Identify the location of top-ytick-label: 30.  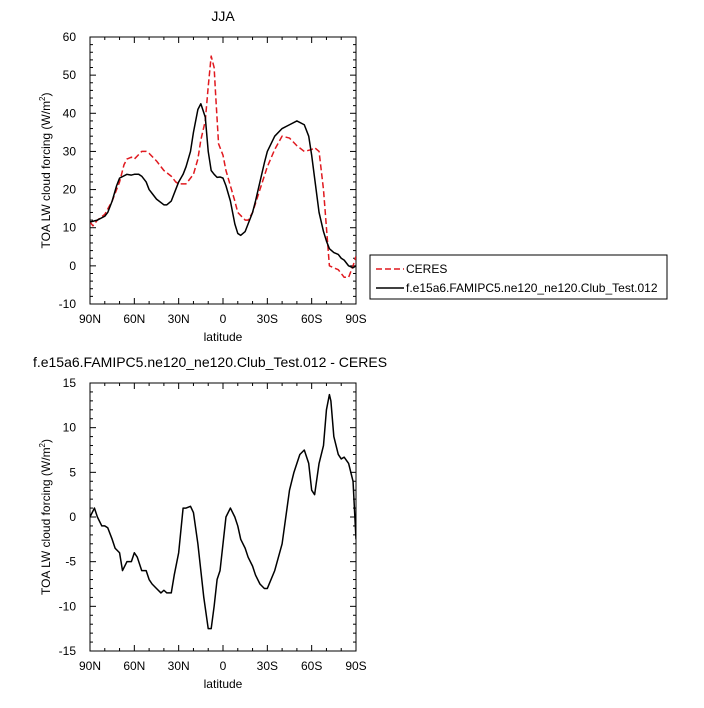
(70, 151).